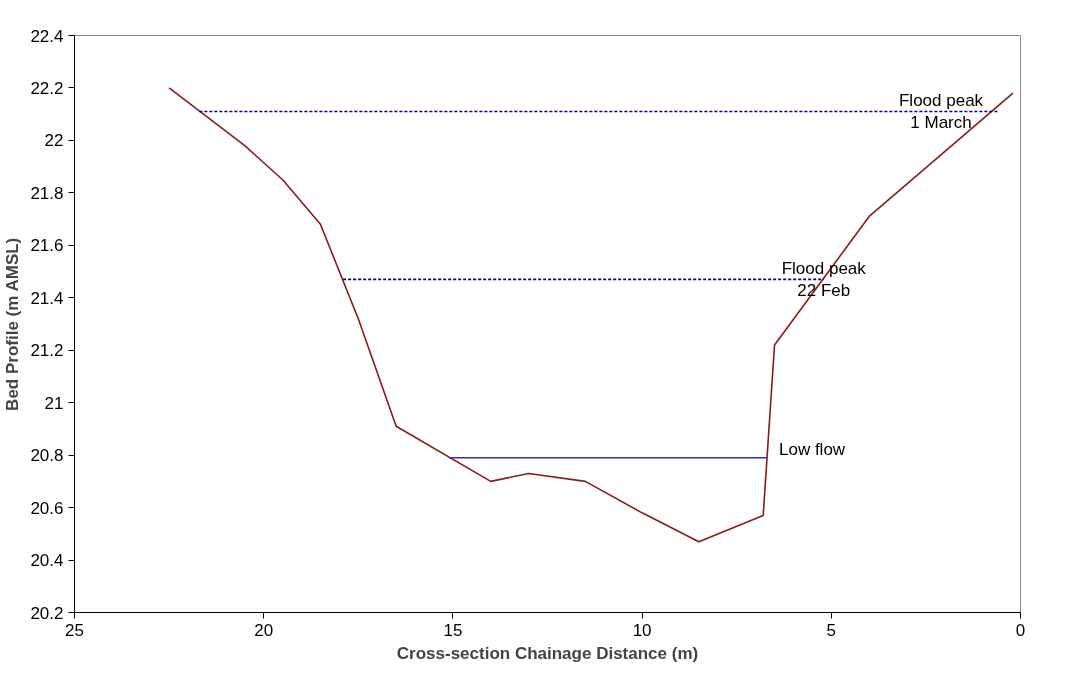  I want to click on y-tick-label: 21, so click(54, 403).